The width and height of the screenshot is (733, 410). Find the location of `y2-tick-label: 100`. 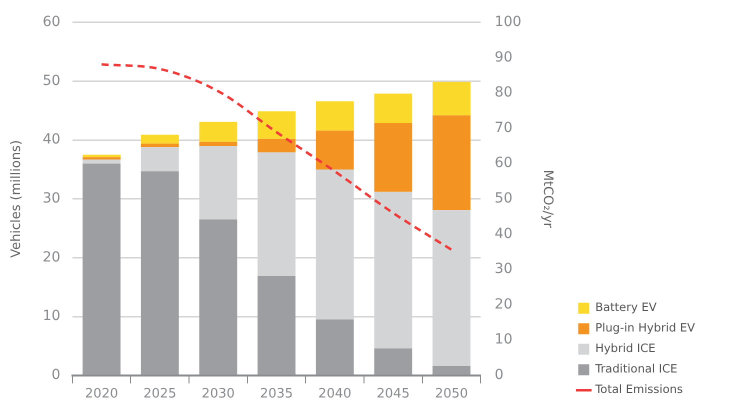

y2-tick-label: 100 is located at coordinates (508, 22).